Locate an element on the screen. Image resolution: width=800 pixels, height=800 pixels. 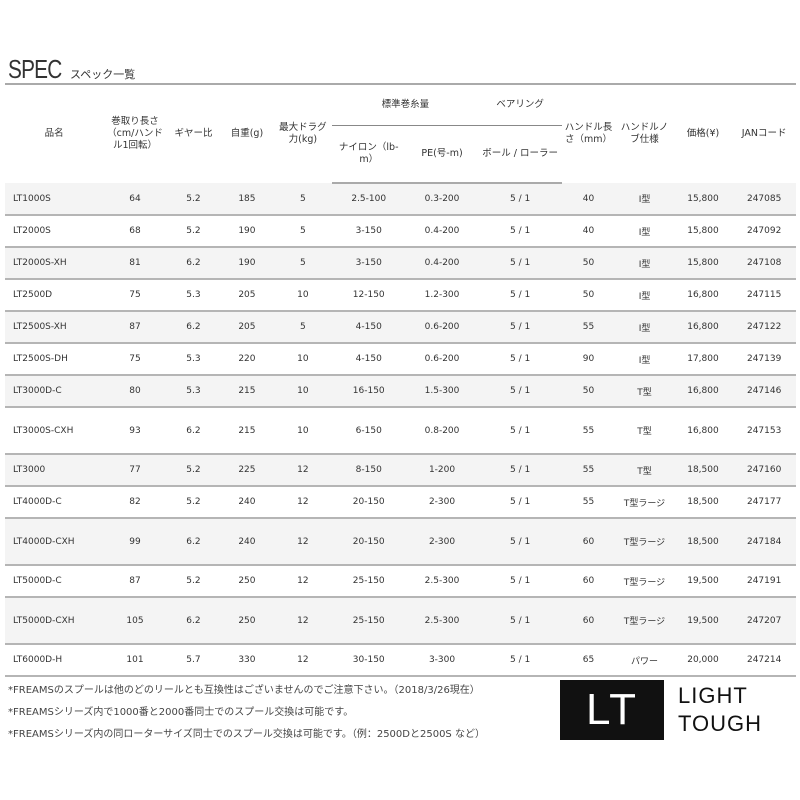
table-cell: 20-150 is located at coordinates (369, 502).